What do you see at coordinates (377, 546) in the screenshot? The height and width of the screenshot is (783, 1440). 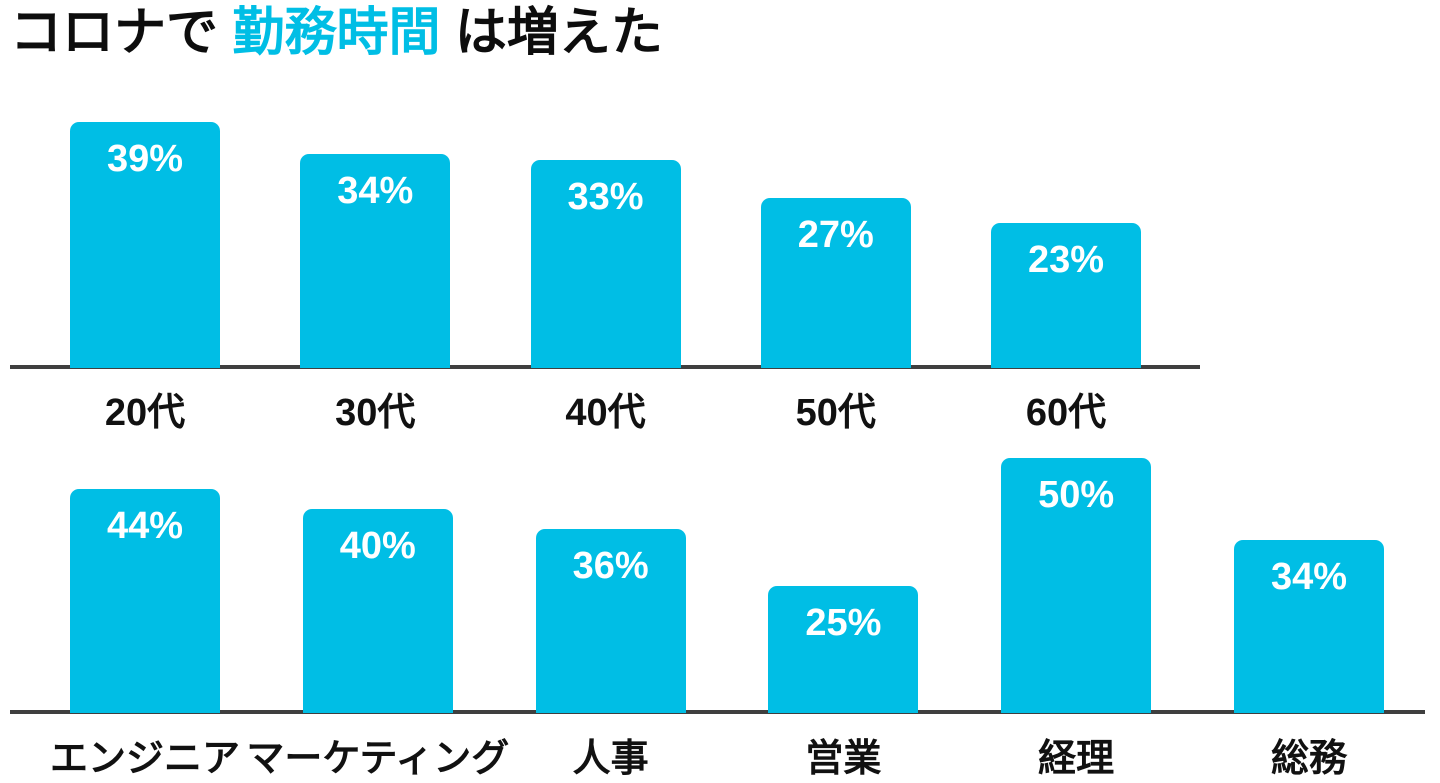 I see `bar-value-label: 40%` at bounding box center [377, 546].